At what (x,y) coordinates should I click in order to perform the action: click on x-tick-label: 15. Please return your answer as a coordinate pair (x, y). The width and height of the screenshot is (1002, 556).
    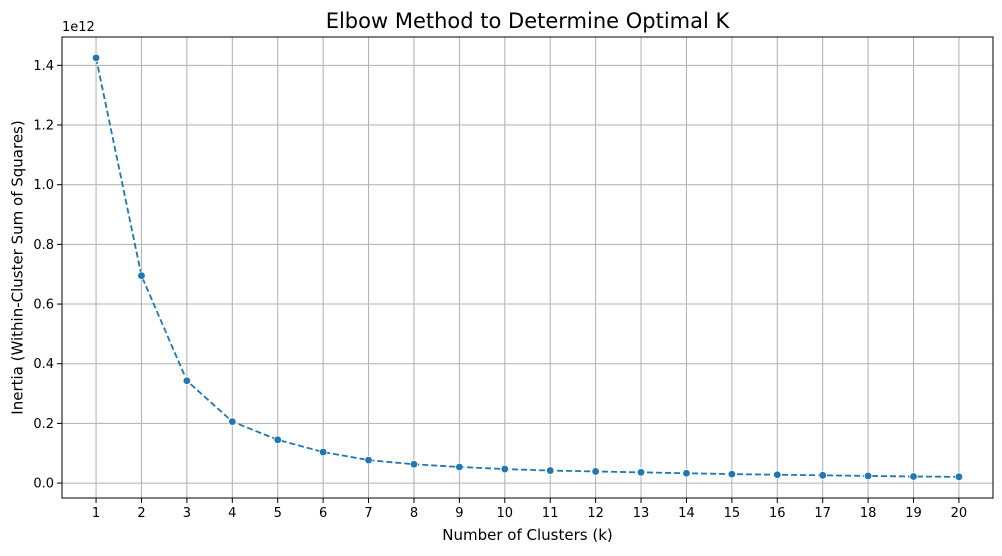
    Looking at the image, I should click on (732, 513).